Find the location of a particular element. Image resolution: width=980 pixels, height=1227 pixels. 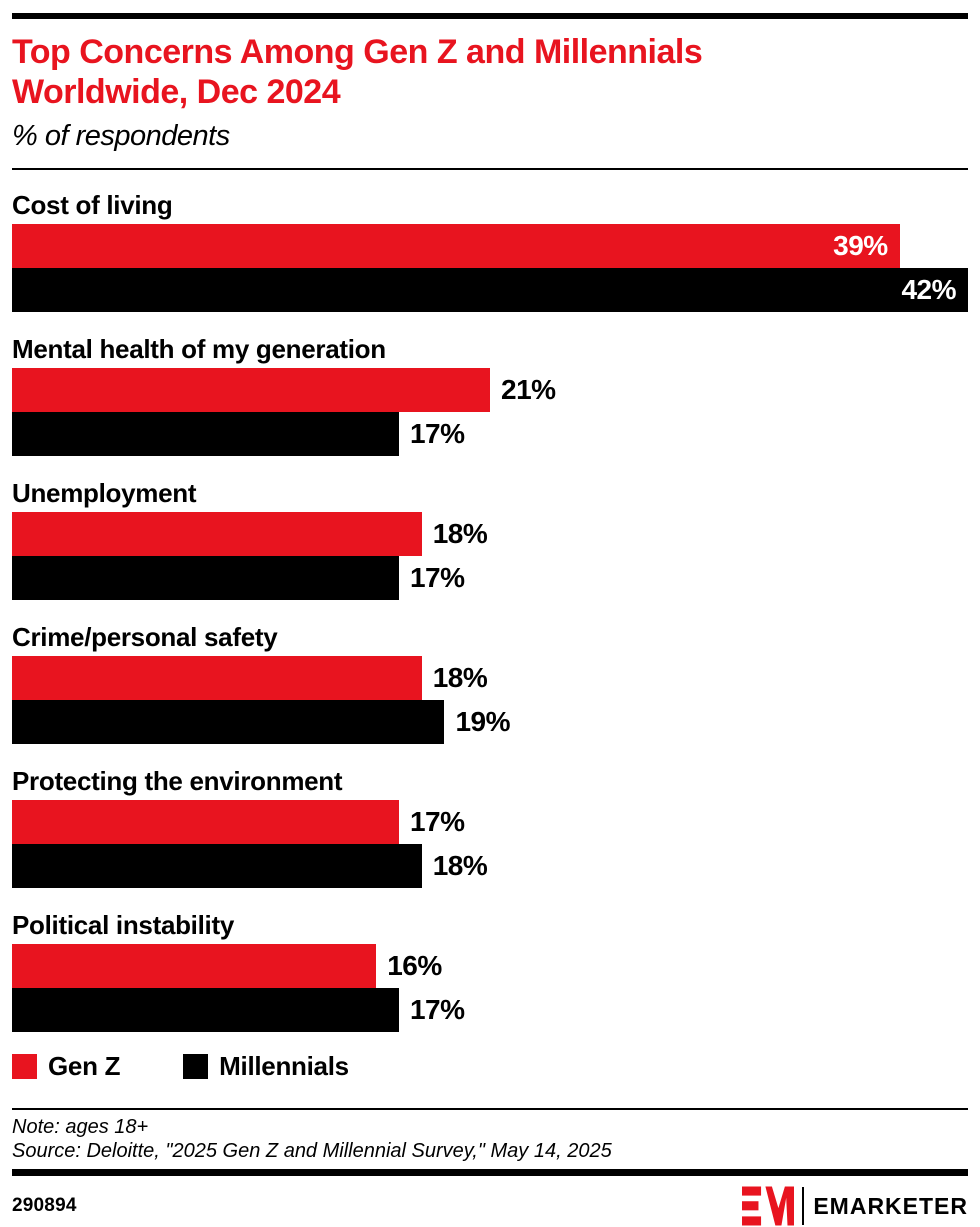

chart-id: 290894 is located at coordinates (44, 1205).